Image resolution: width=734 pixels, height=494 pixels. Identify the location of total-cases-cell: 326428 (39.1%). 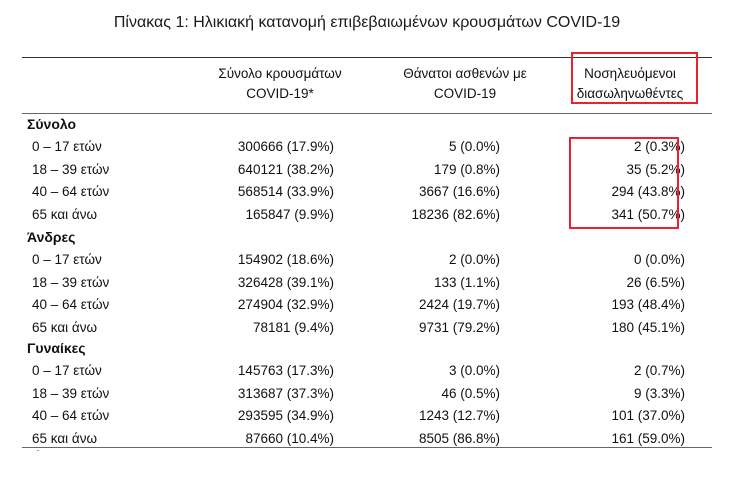
(285, 282).